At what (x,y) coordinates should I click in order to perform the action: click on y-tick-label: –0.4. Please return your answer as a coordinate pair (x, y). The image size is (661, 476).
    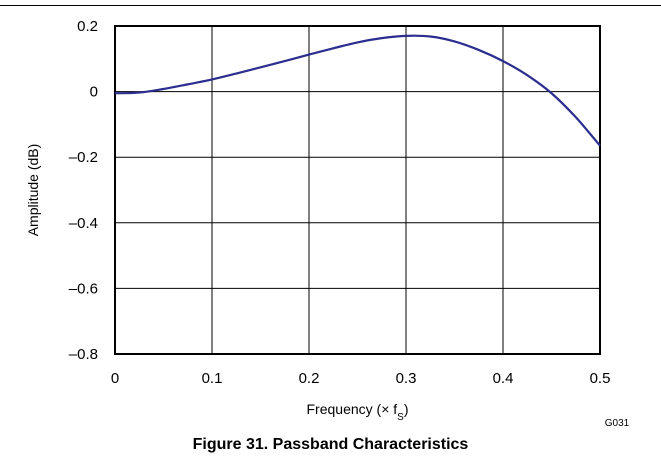
    Looking at the image, I should click on (83, 223).